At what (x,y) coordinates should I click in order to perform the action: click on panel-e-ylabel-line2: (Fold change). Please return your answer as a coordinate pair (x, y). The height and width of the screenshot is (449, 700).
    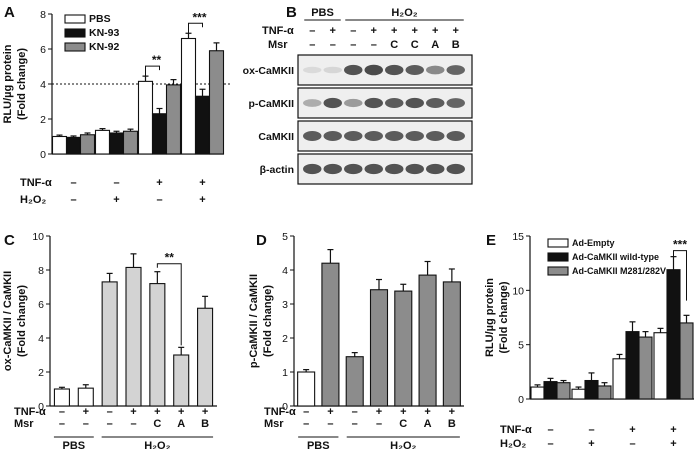
    Looking at the image, I should click on (504, 317).